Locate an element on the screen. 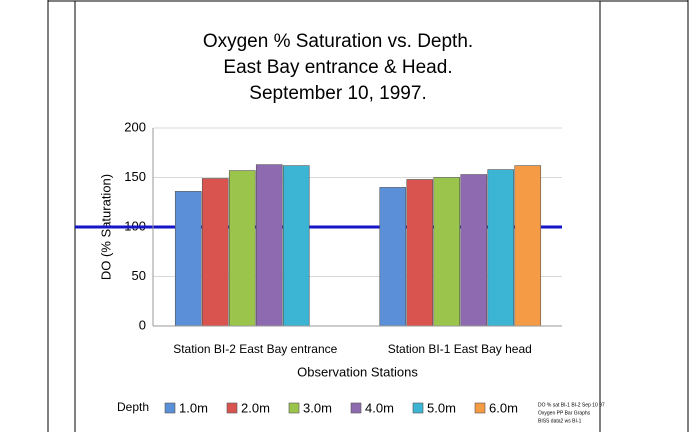 The height and width of the screenshot is (432, 690). legend-label: 1.0m is located at coordinates (193, 407).